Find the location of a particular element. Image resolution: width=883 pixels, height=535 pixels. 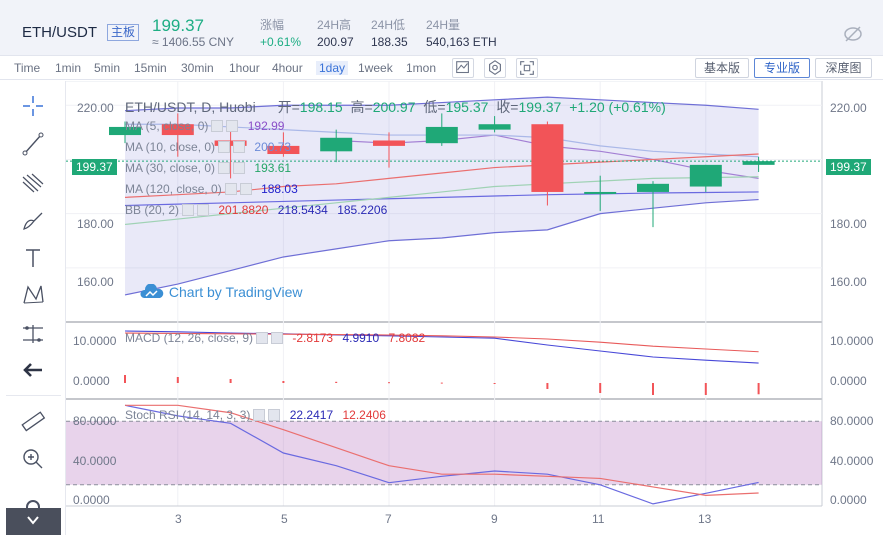

stoch-d-value: 12.2406 is located at coordinates (364, 415).